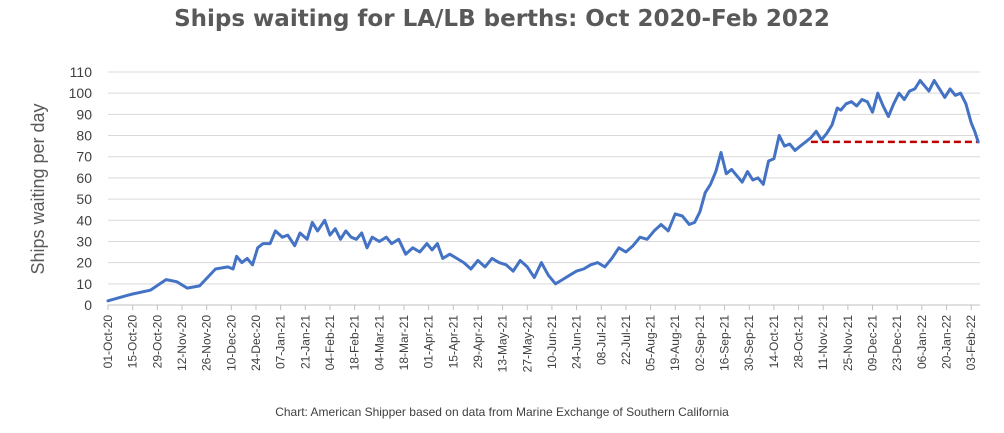 The width and height of the screenshot is (1004, 433). Describe the element at coordinates (552, 342) in the screenshot. I see `x-tick-label: 10-Jun-21` at that location.